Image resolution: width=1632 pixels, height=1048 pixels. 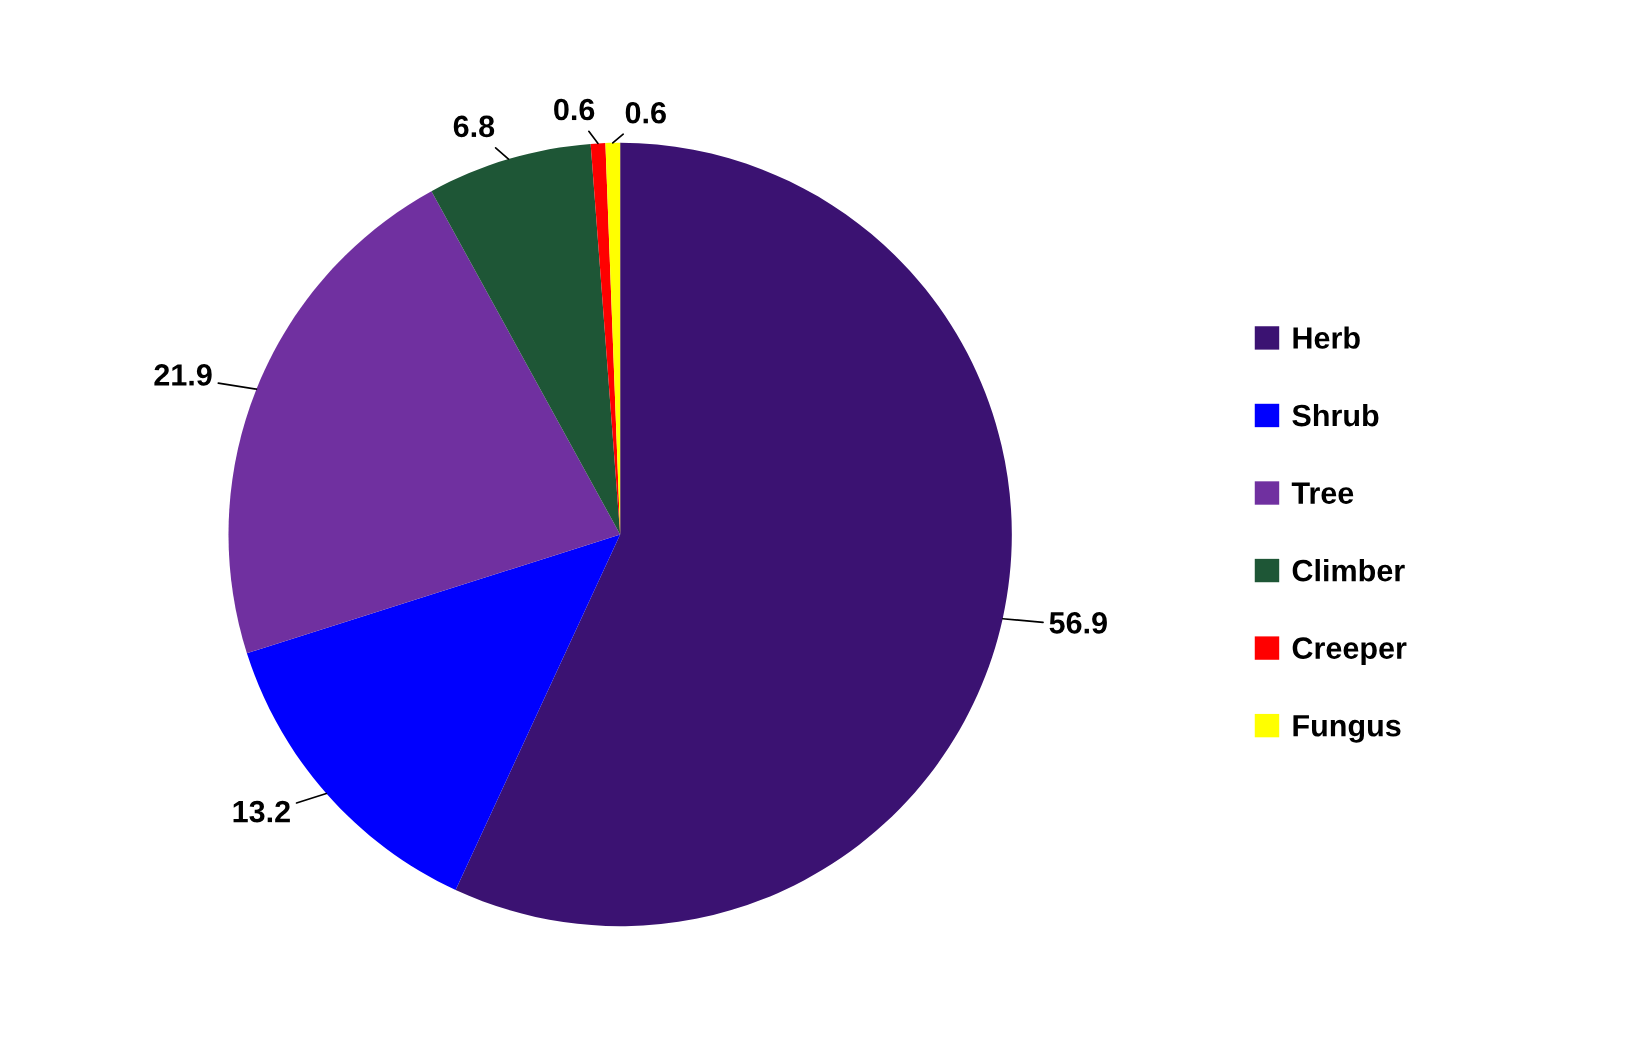 What do you see at coordinates (1348, 570) in the screenshot?
I see `legend-label: Climber` at bounding box center [1348, 570].